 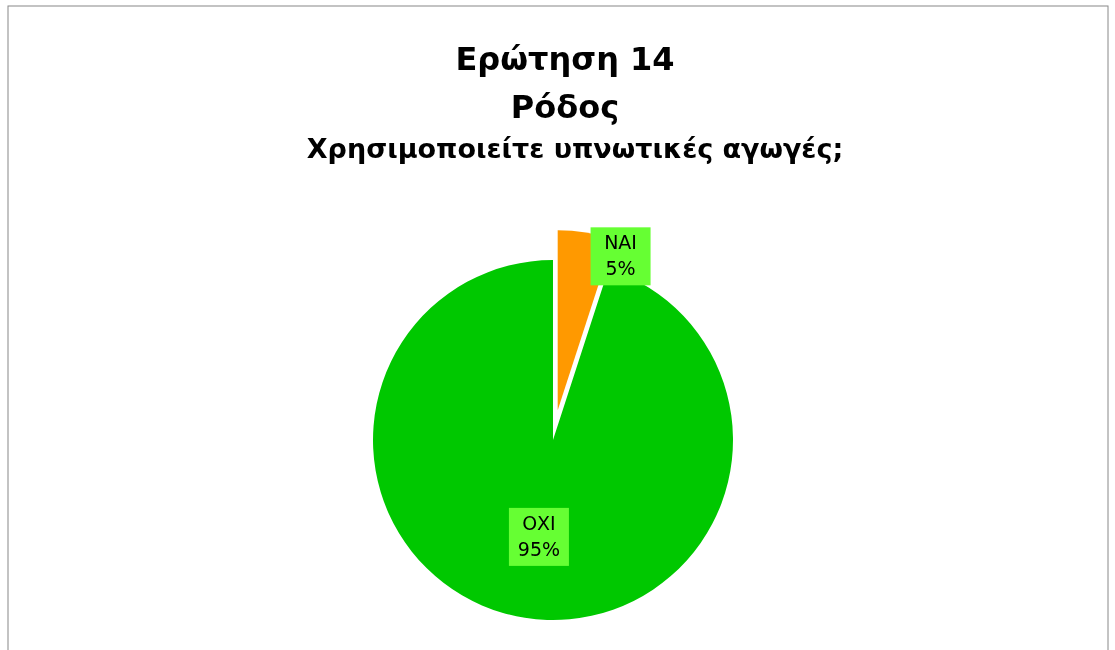 What do you see at coordinates (539, 522) in the screenshot?
I see `slice-label: ΟΧΙ` at bounding box center [539, 522].